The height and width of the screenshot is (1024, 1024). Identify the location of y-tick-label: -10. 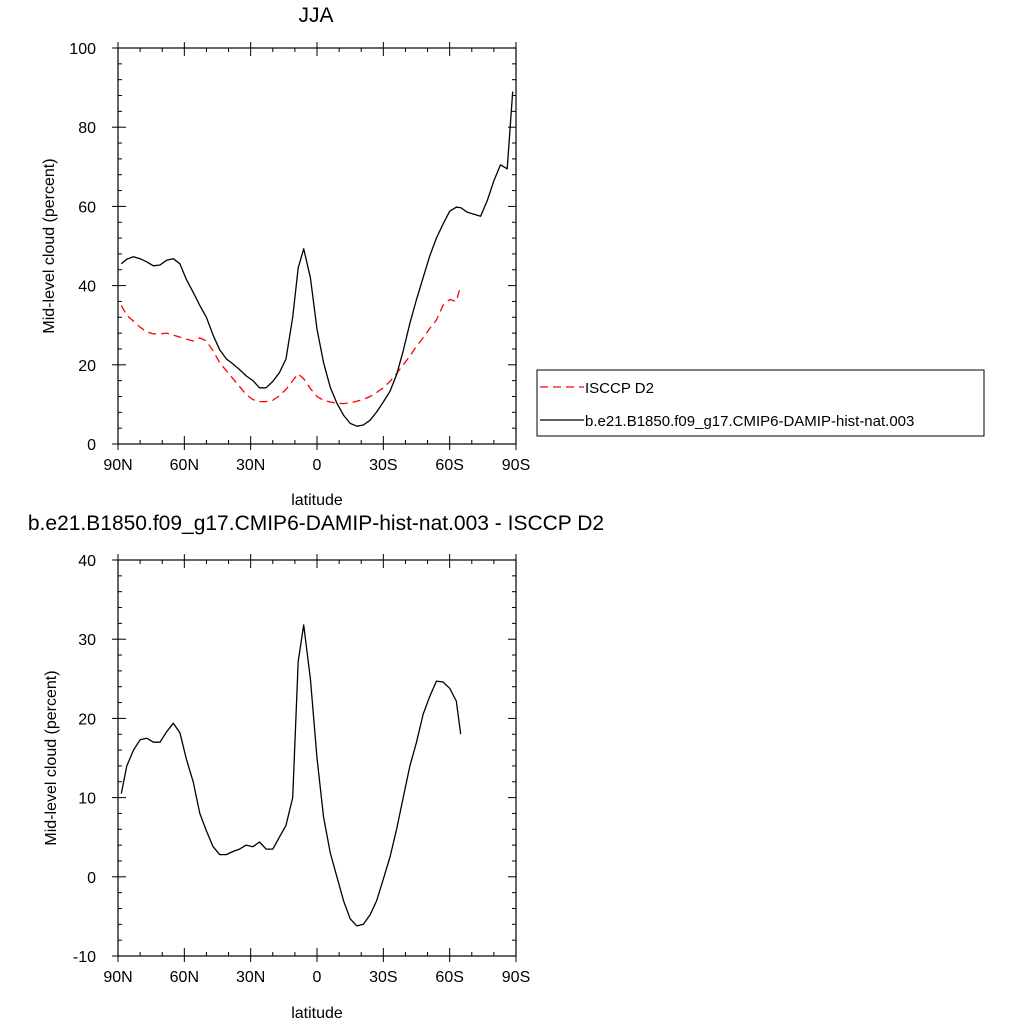
(84, 957).